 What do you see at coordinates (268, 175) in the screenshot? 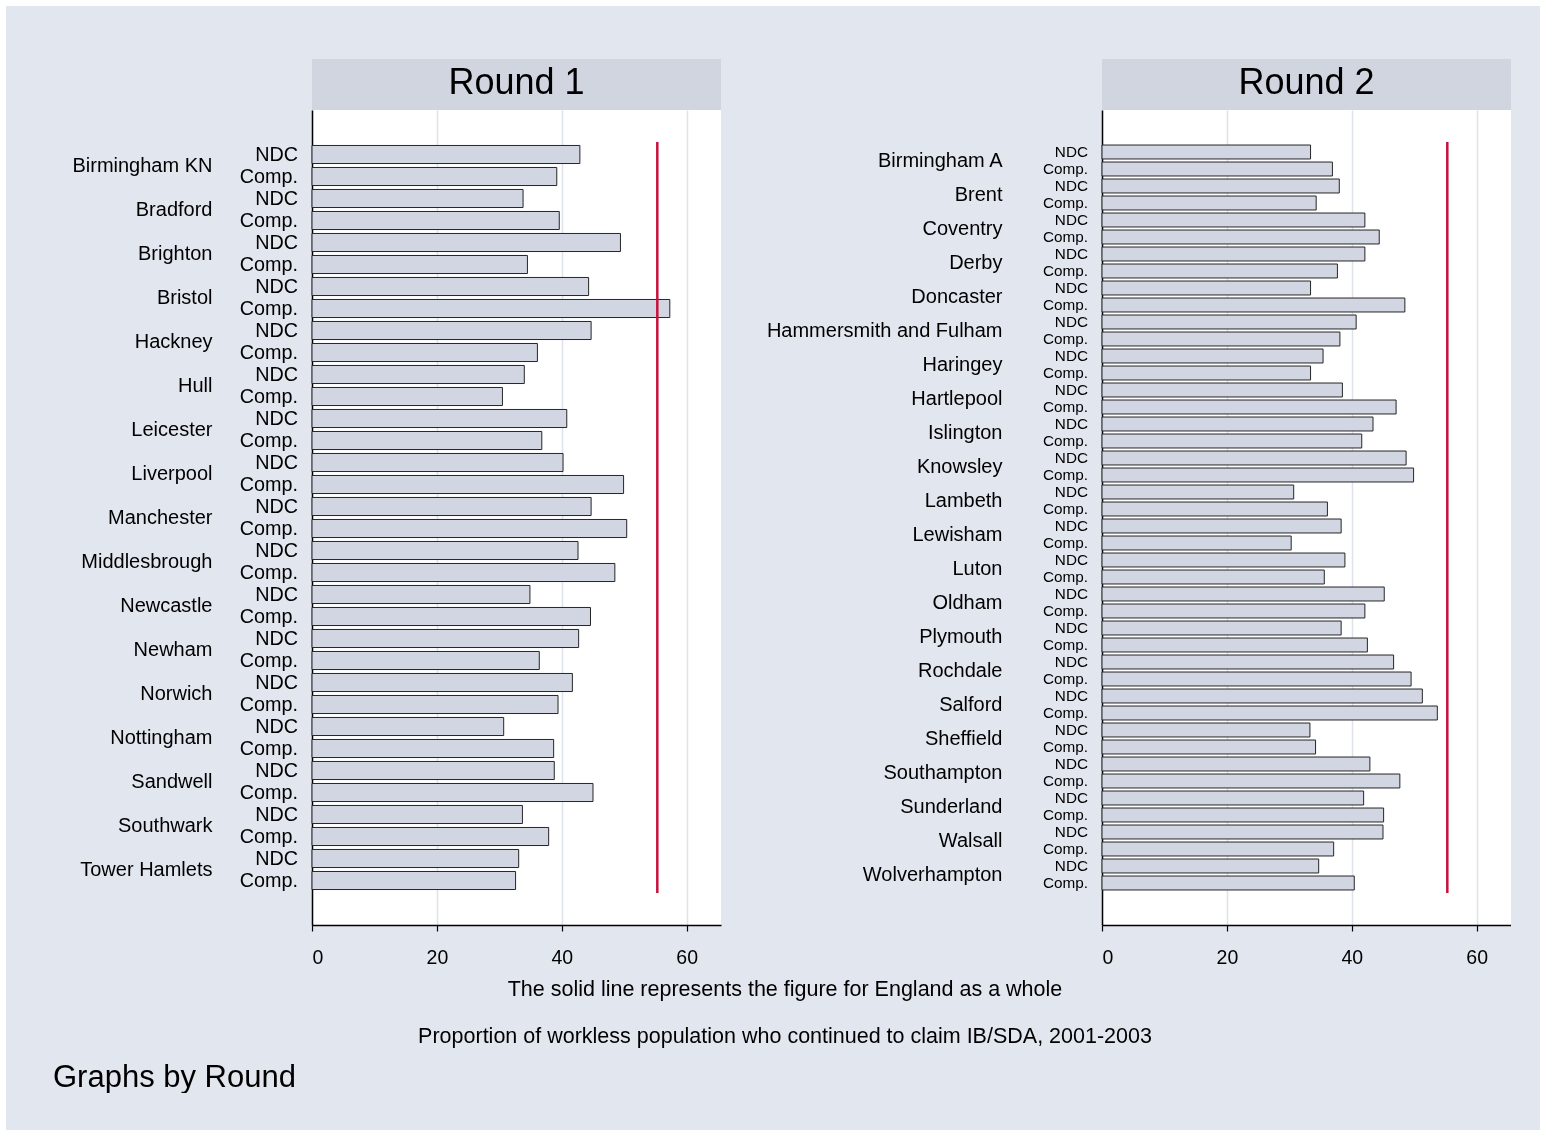
I see `series-label: Comp.` at bounding box center [268, 175].